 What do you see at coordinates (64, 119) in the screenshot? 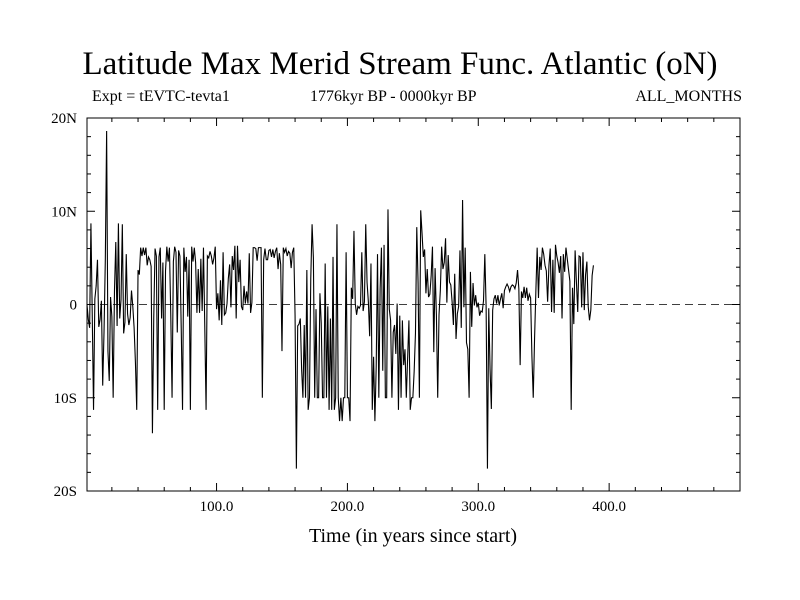
I see `y-tick-label: 20N` at bounding box center [64, 119].